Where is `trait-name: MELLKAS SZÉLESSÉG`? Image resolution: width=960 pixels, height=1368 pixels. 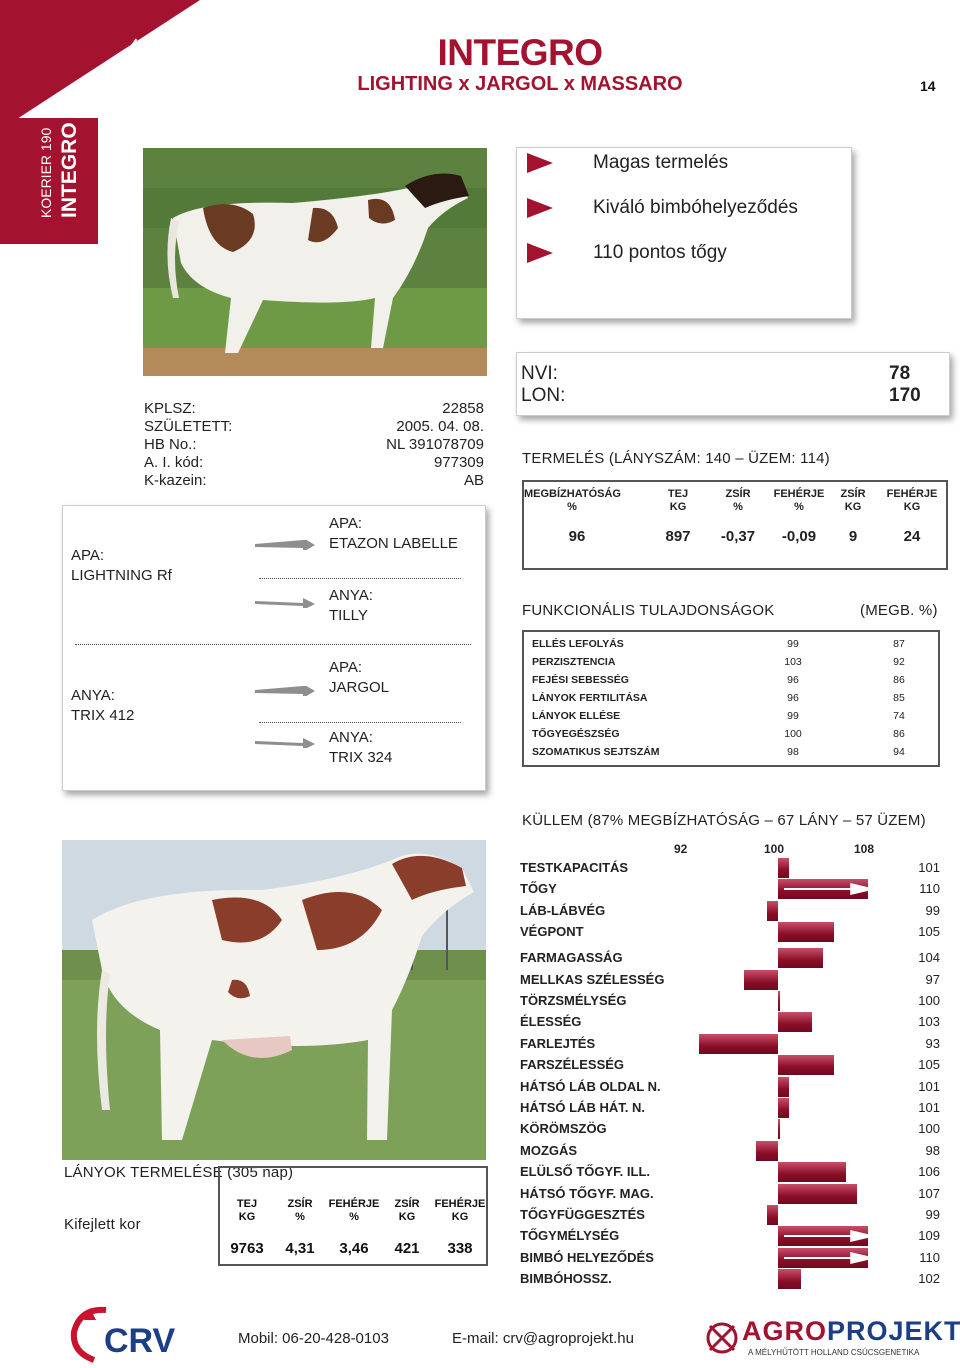 trait-name: MELLKAS SZÉLESSÉG is located at coordinates (592, 979).